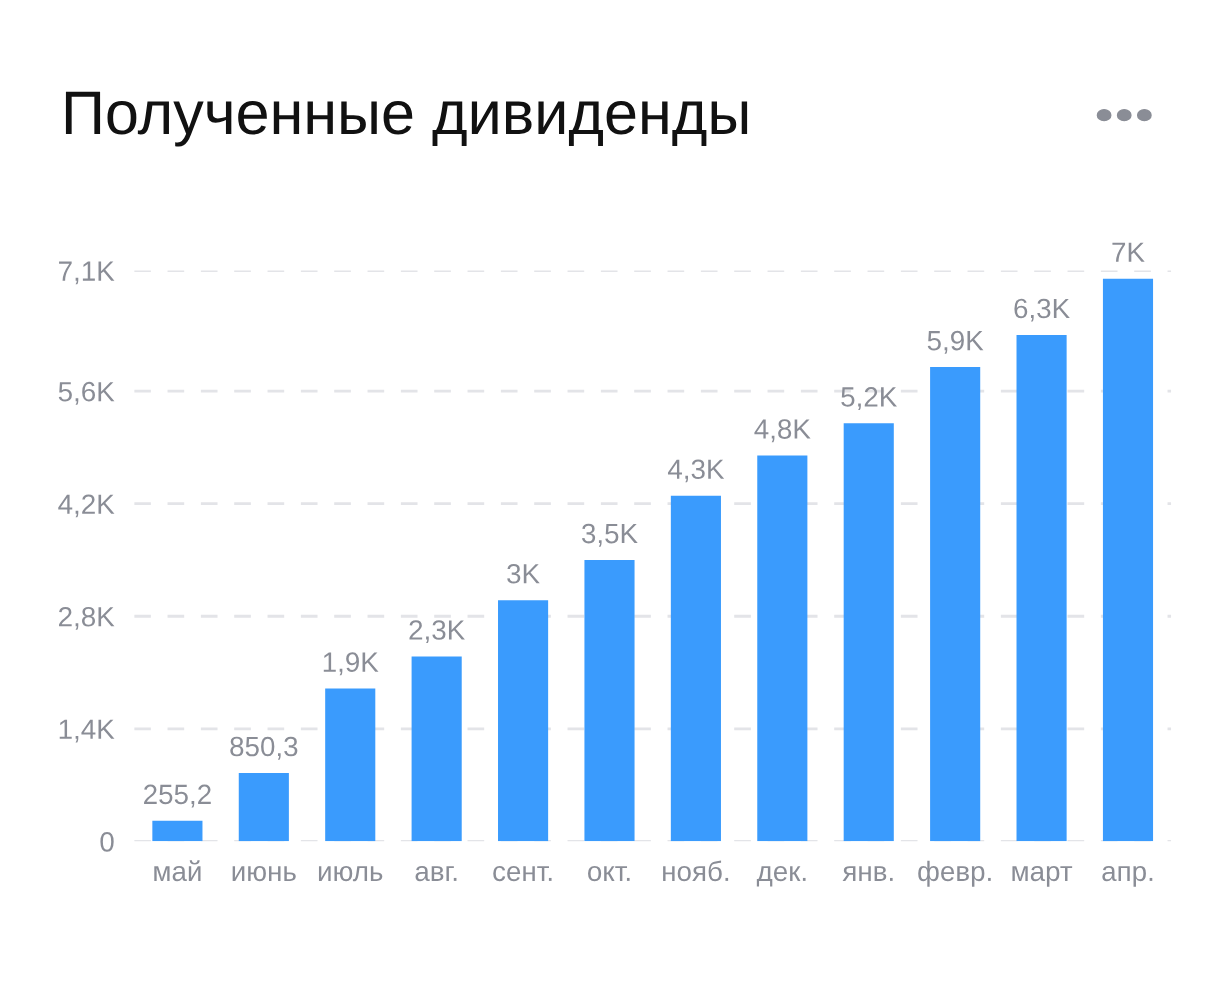 The height and width of the screenshot is (984, 1220). I want to click on data-label: 5,9K, so click(955, 342).